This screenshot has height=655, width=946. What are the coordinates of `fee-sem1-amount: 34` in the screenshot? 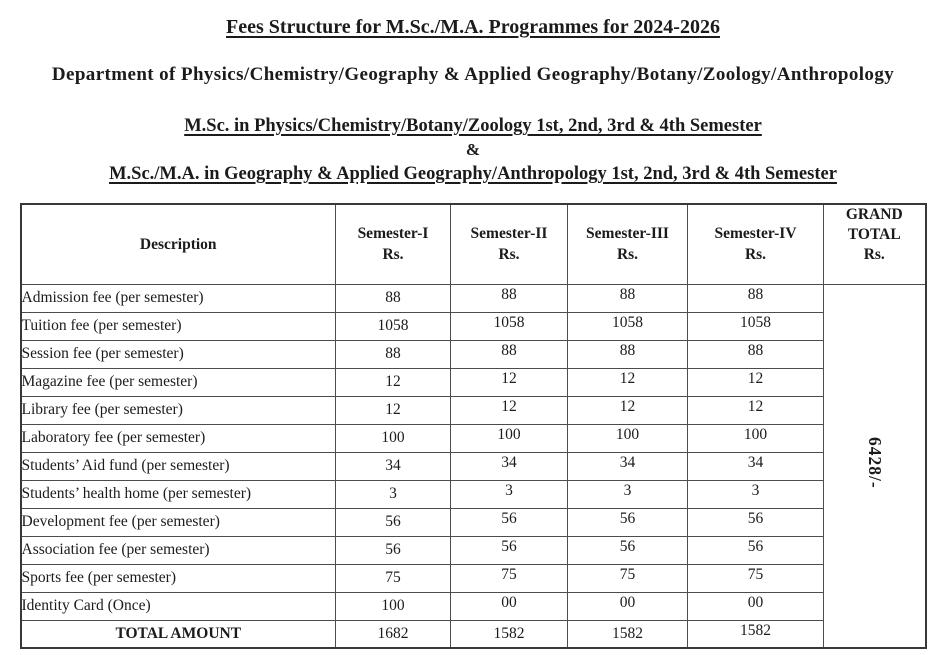 It's located at (393, 466).